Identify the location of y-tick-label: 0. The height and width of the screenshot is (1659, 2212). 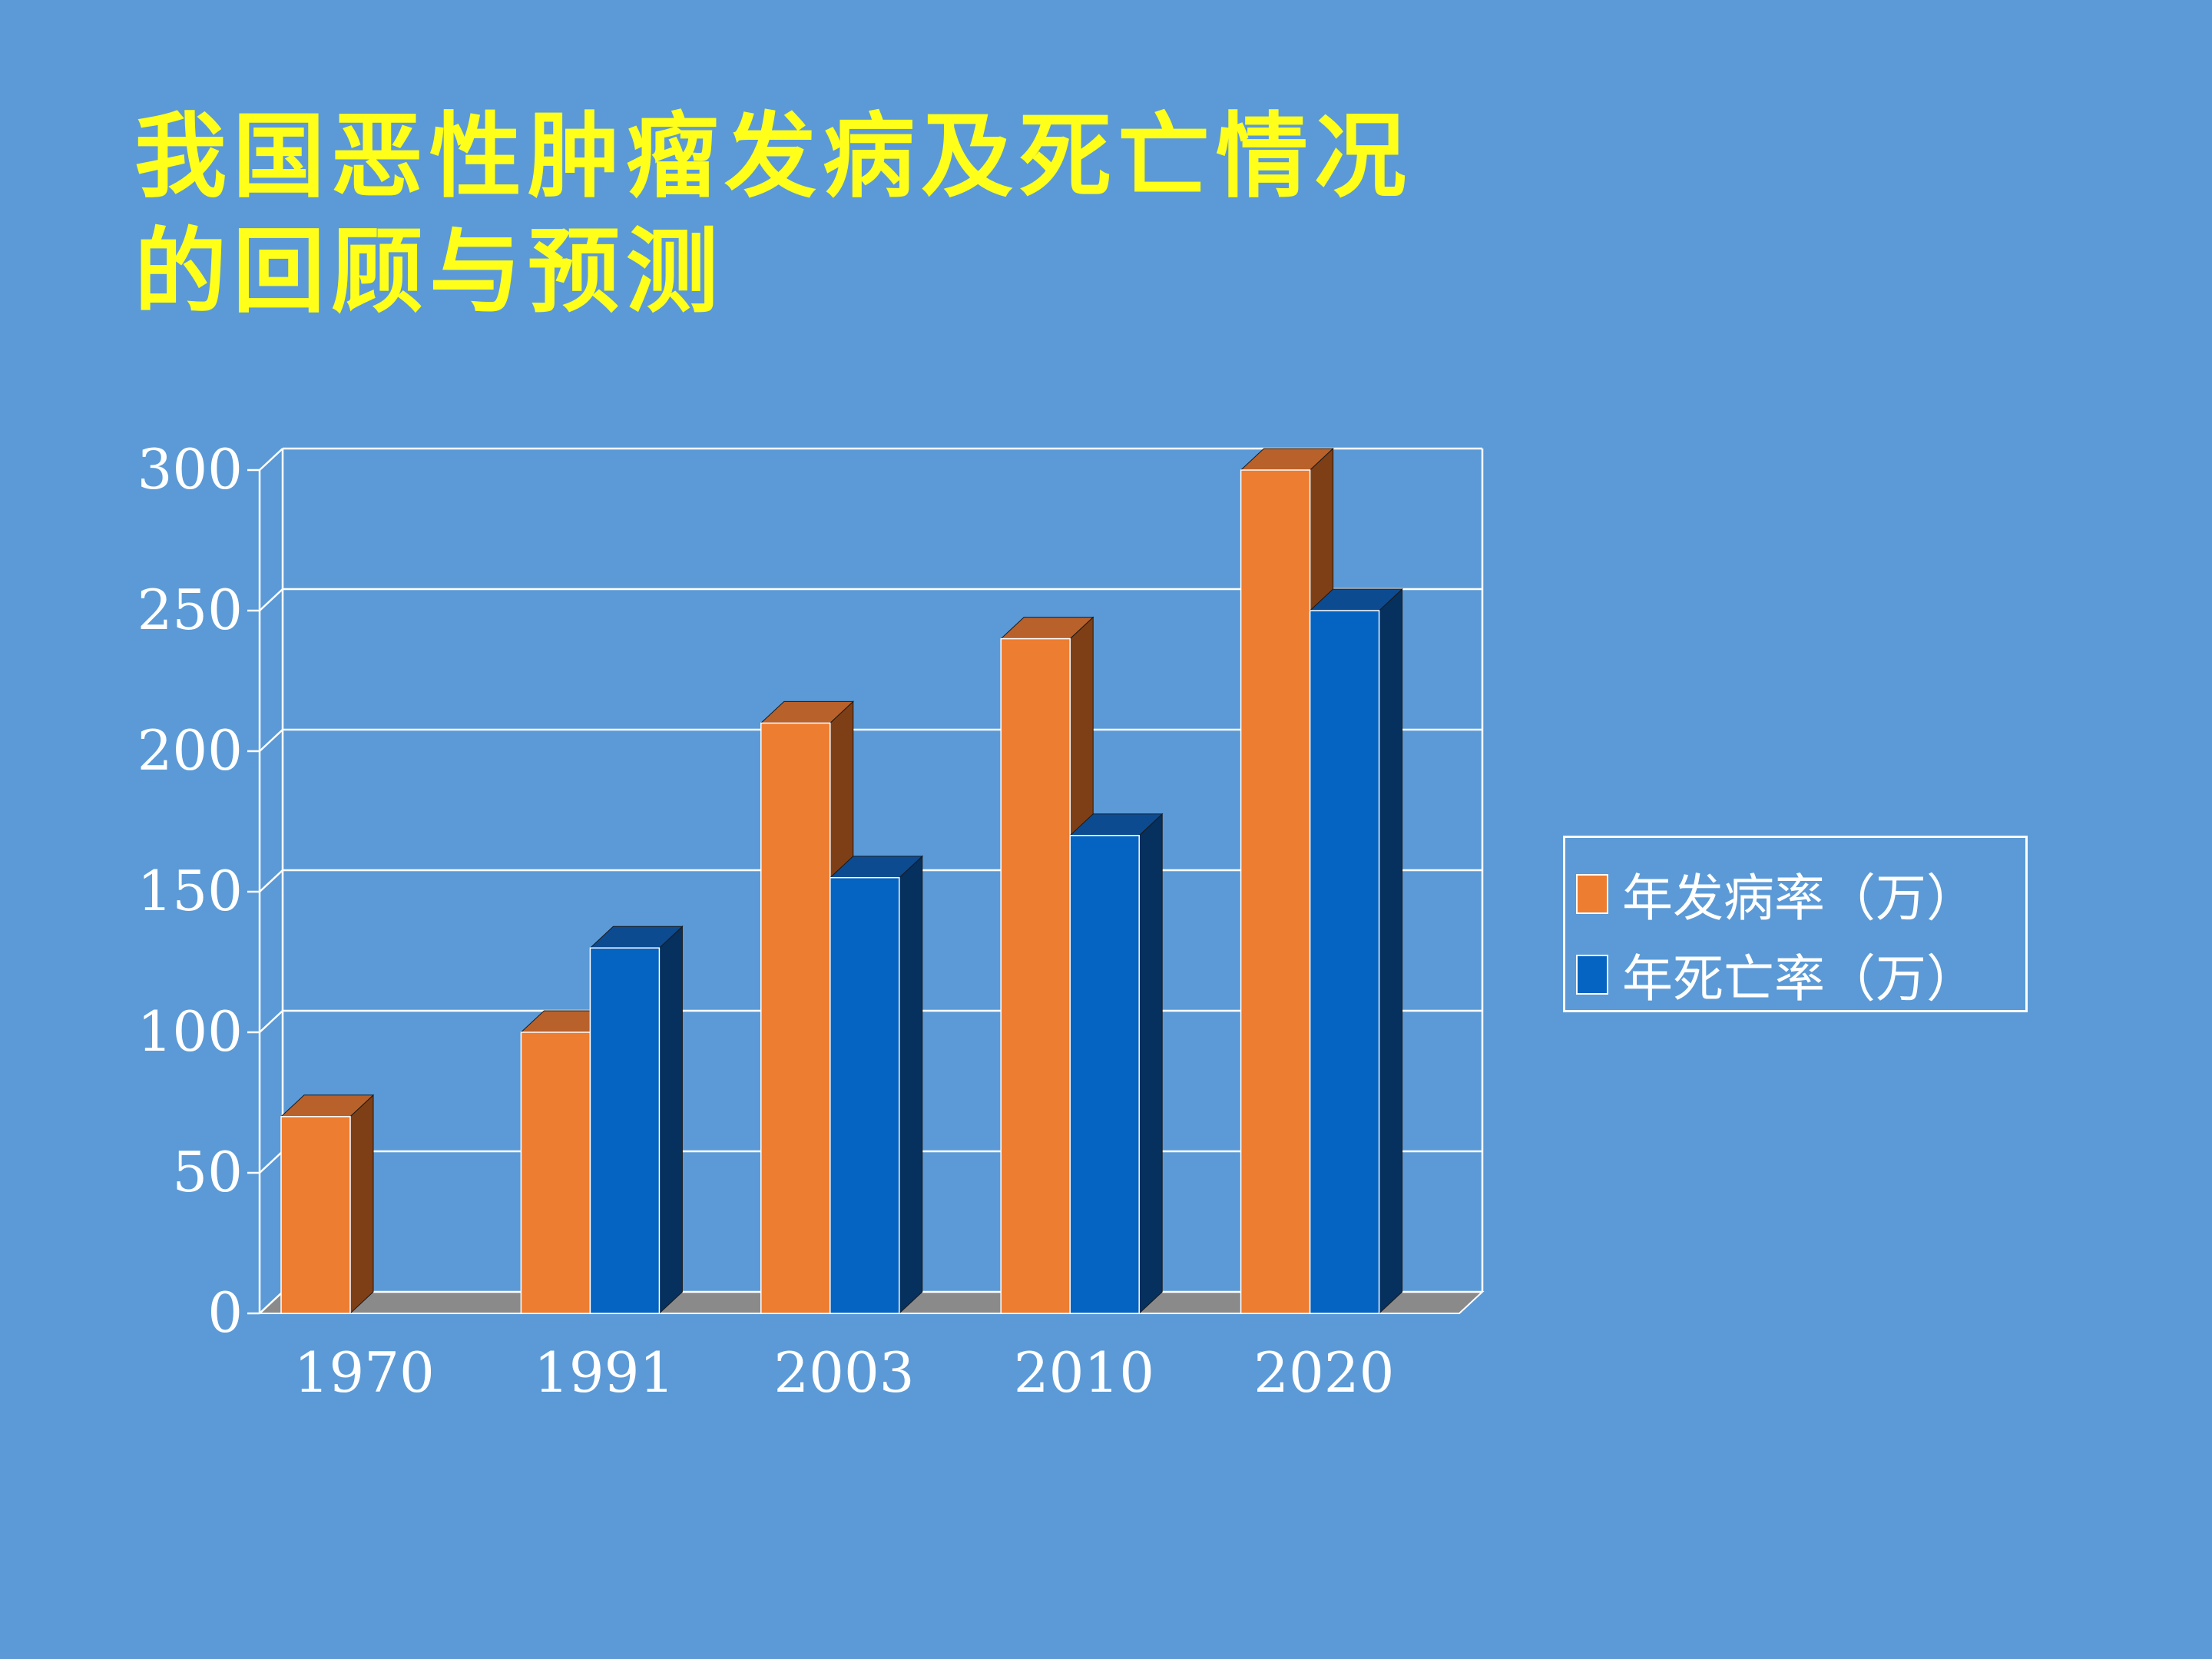
(225, 1312).